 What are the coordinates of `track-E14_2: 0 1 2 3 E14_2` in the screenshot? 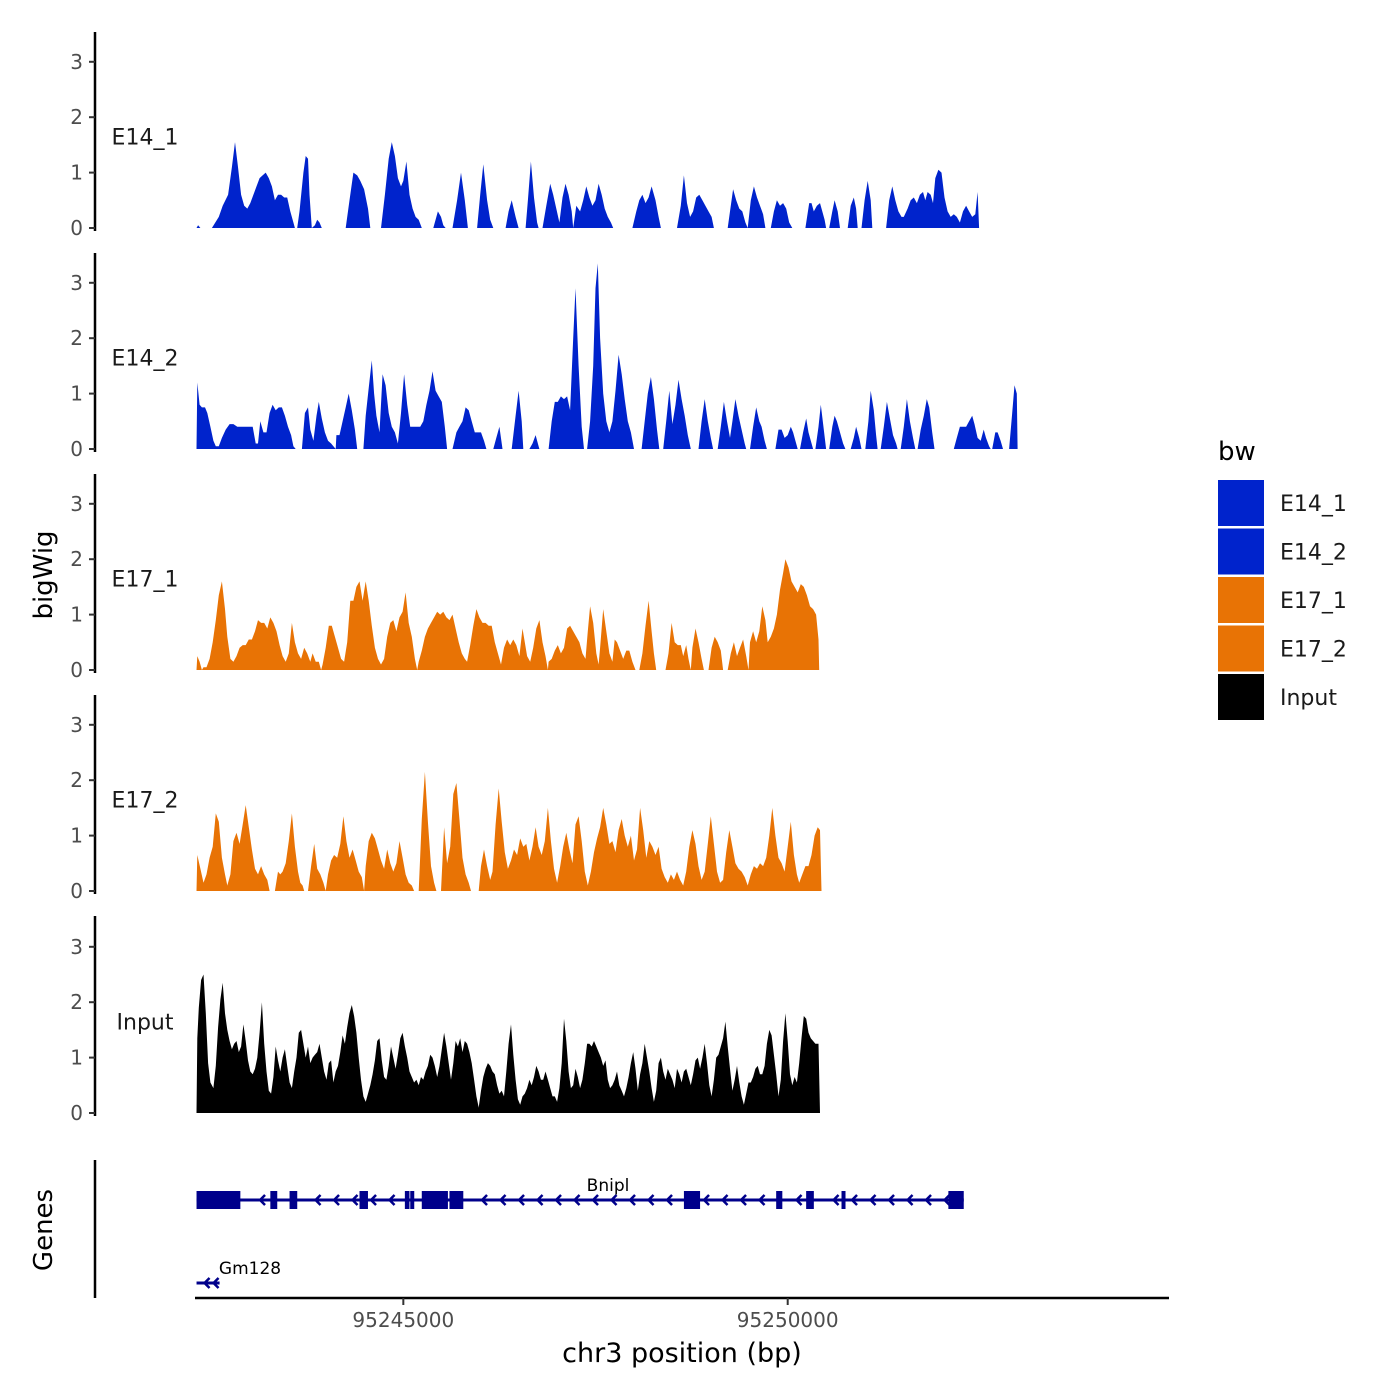 It's located at (544, 357).